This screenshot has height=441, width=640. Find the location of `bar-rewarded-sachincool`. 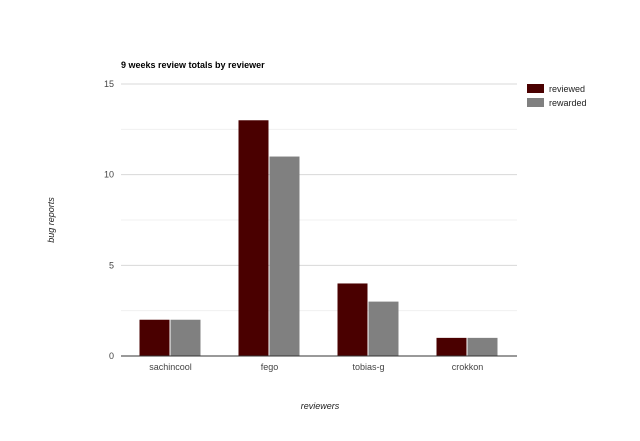

bar-rewarded-sachincool is located at coordinates (185, 337).